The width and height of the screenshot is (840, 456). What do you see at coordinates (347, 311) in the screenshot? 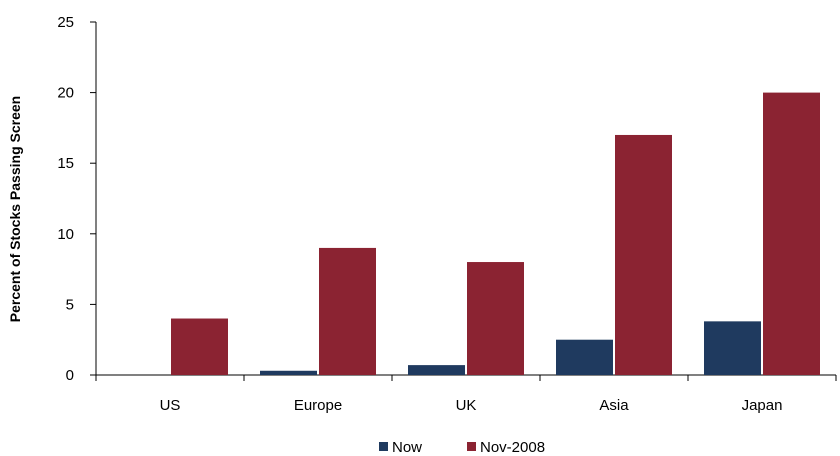
I see `bar-nov-2008-europe` at bounding box center [347, 311].